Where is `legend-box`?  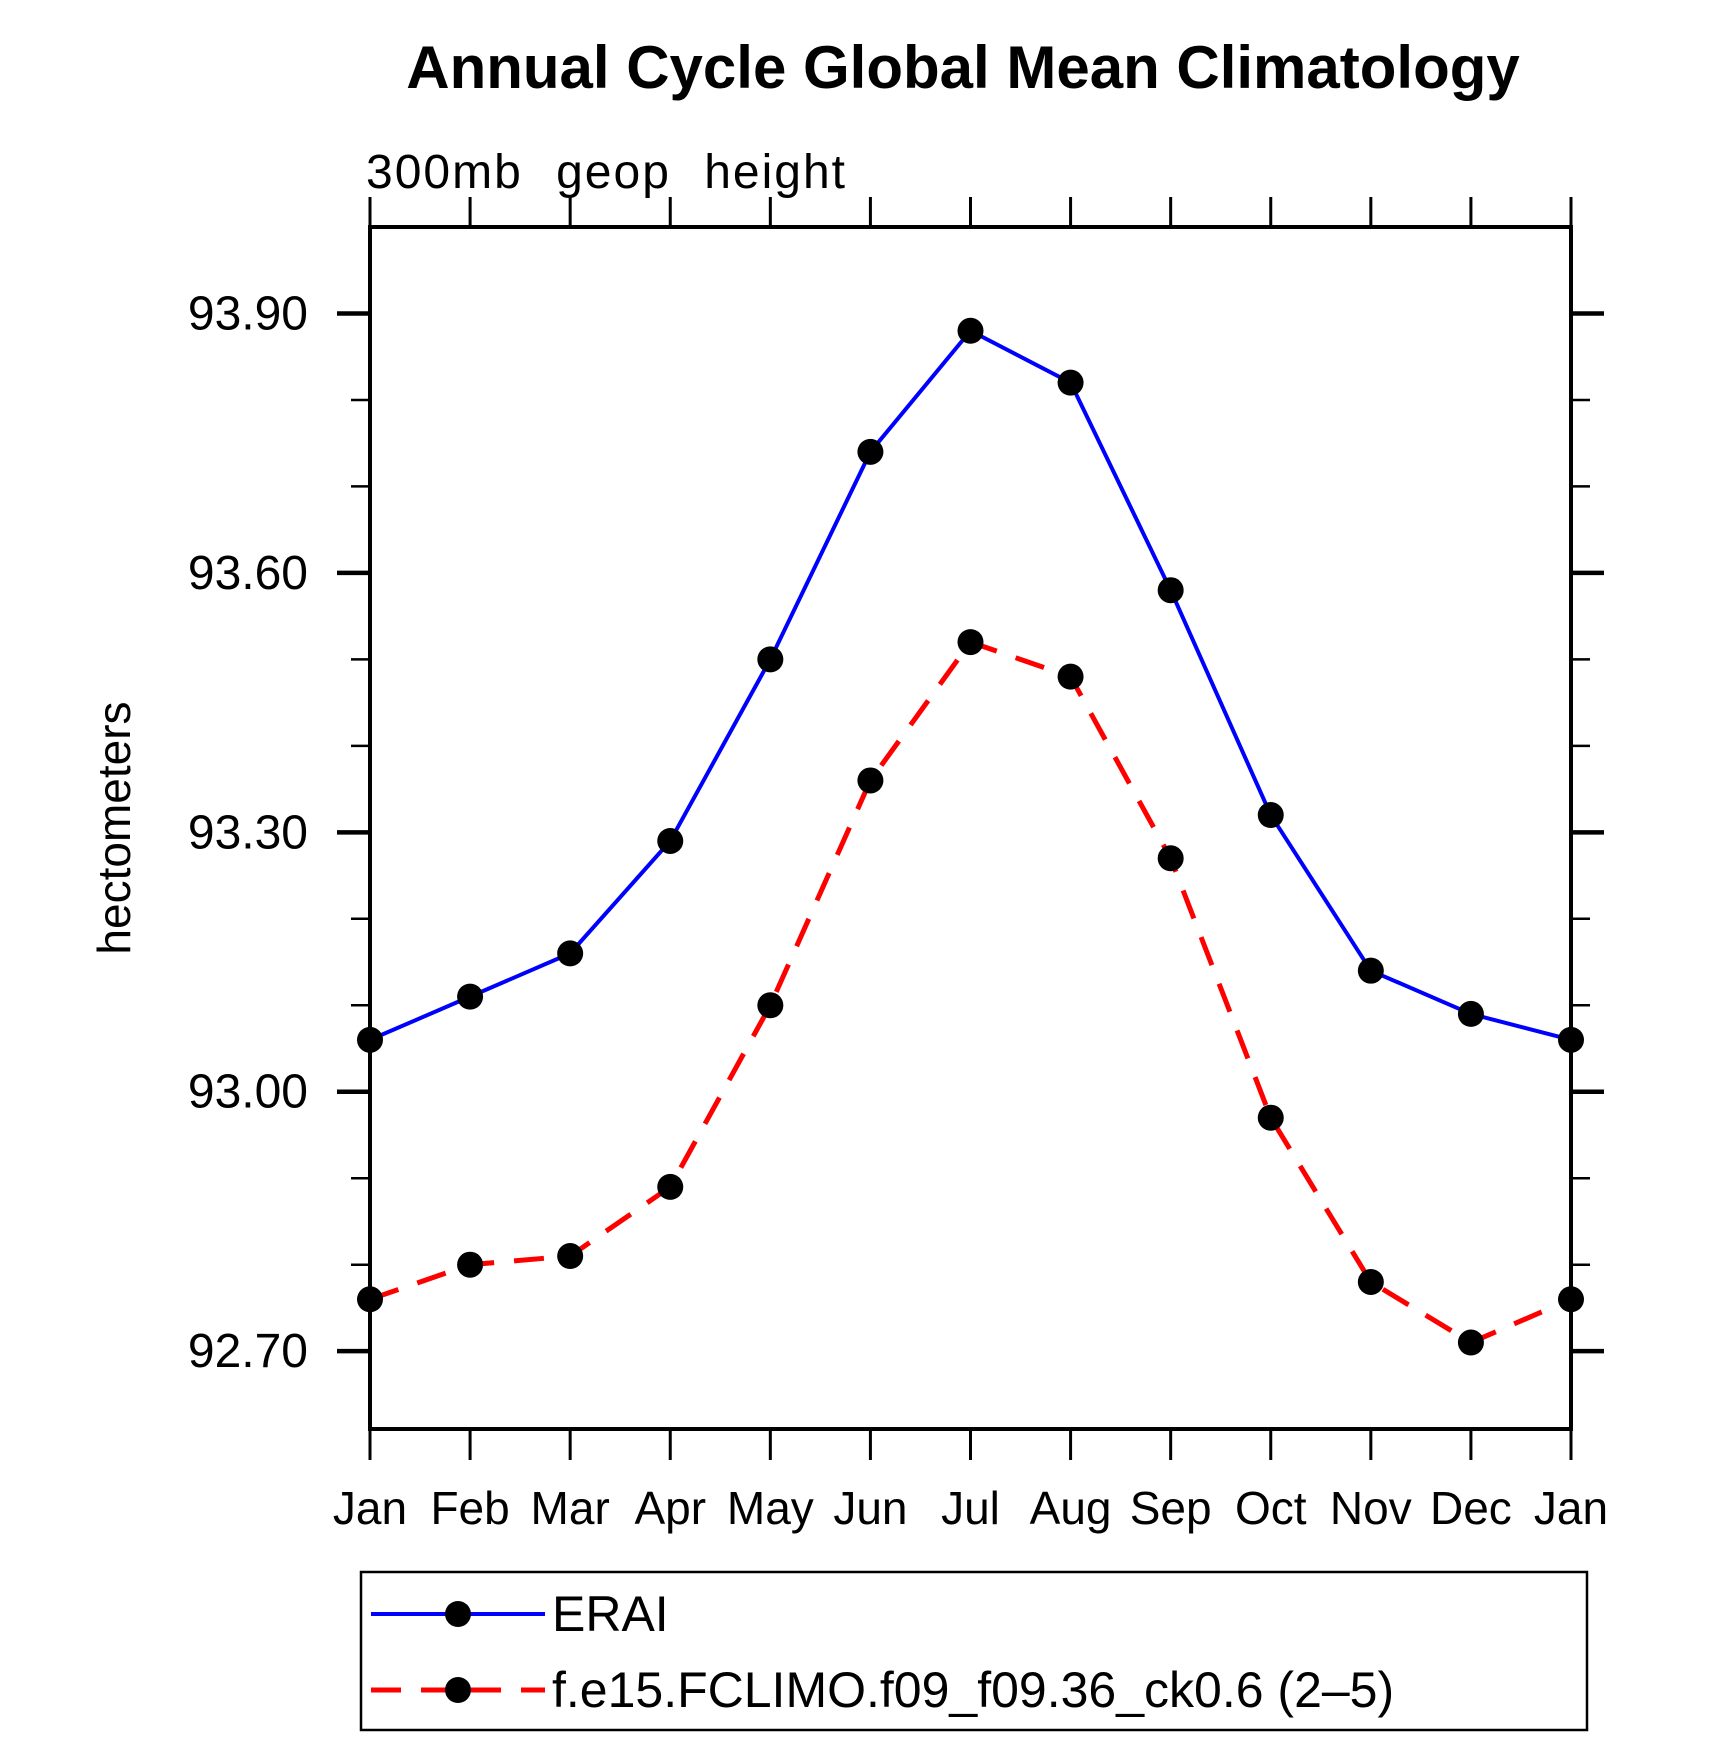 legend-box is located at coordinates (974, 1651).